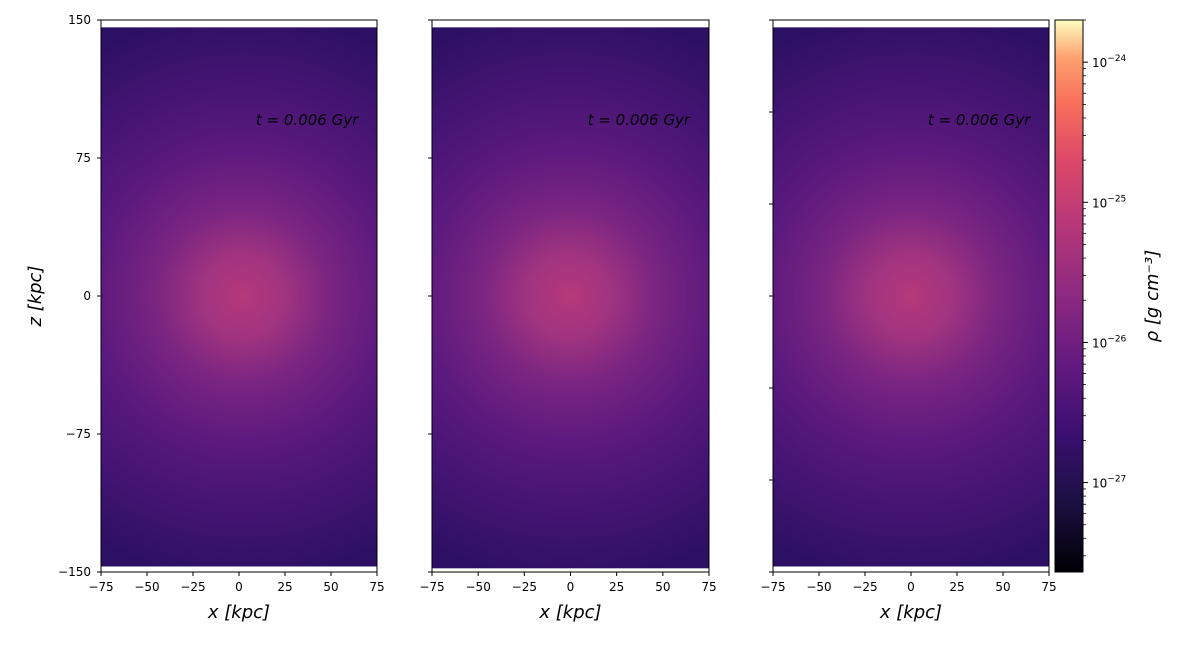 This screenshot has width=1190, height=650. Describe the element at coordinates (78, 434) in the screenshot. I see `y-tick-label: −75` at that location.